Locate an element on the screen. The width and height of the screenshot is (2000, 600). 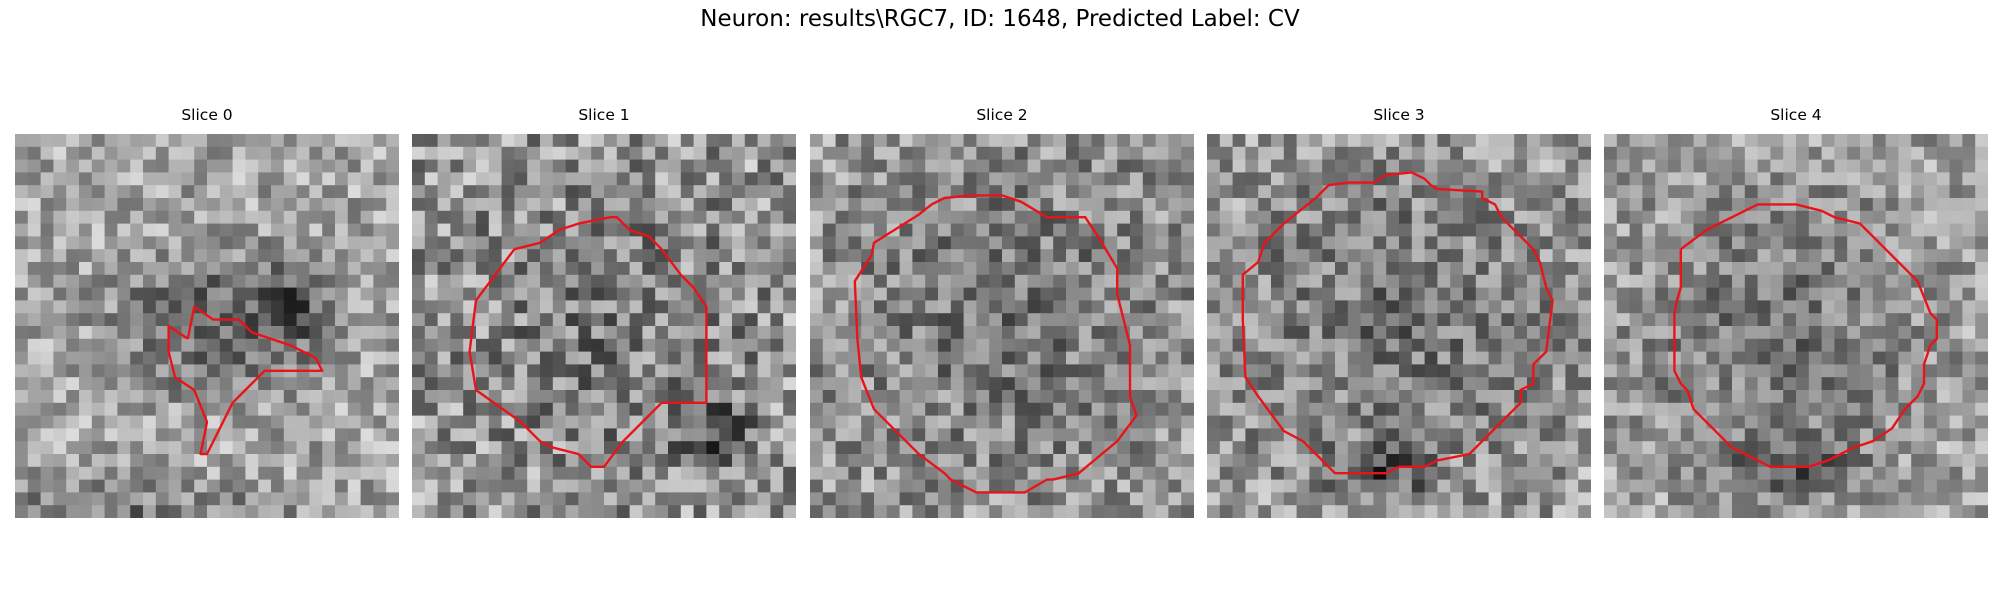
slice-title: Slice 1 is located at coordinates (604, 115).